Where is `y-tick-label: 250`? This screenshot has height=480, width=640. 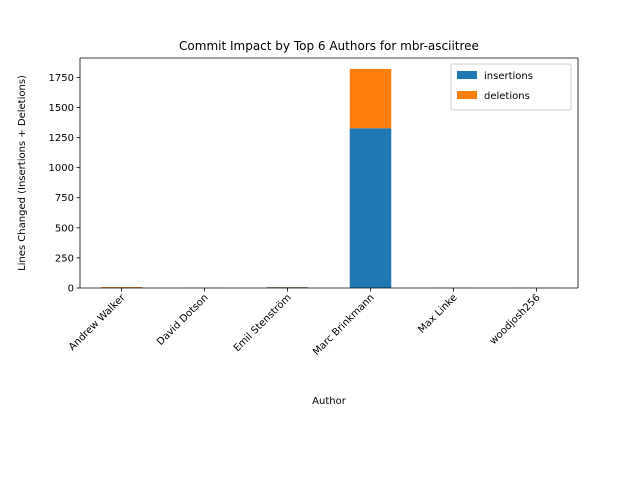 y-tick-label: 250 is located at coordinates (64, 258).